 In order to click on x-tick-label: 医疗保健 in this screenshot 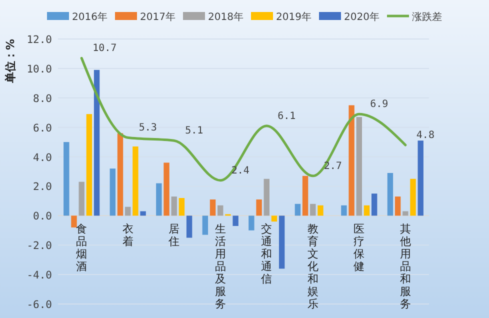, I will do `click(359, 248)`.